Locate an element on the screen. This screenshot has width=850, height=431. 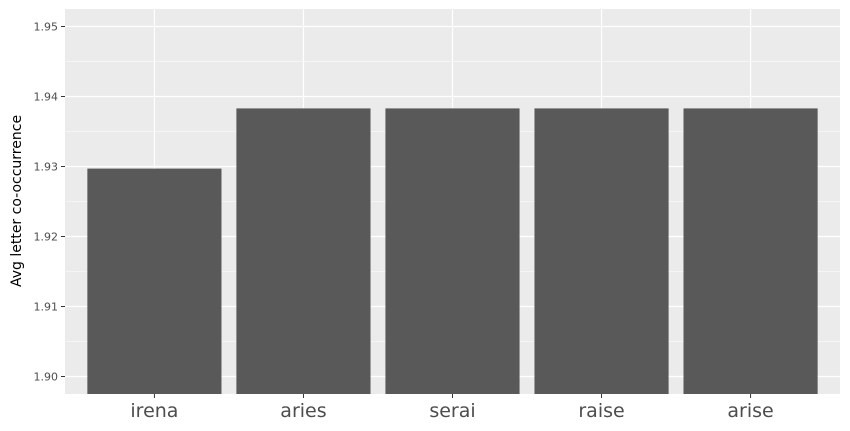
y-tick-label: 1.94 is located at coordinates (46, 97).